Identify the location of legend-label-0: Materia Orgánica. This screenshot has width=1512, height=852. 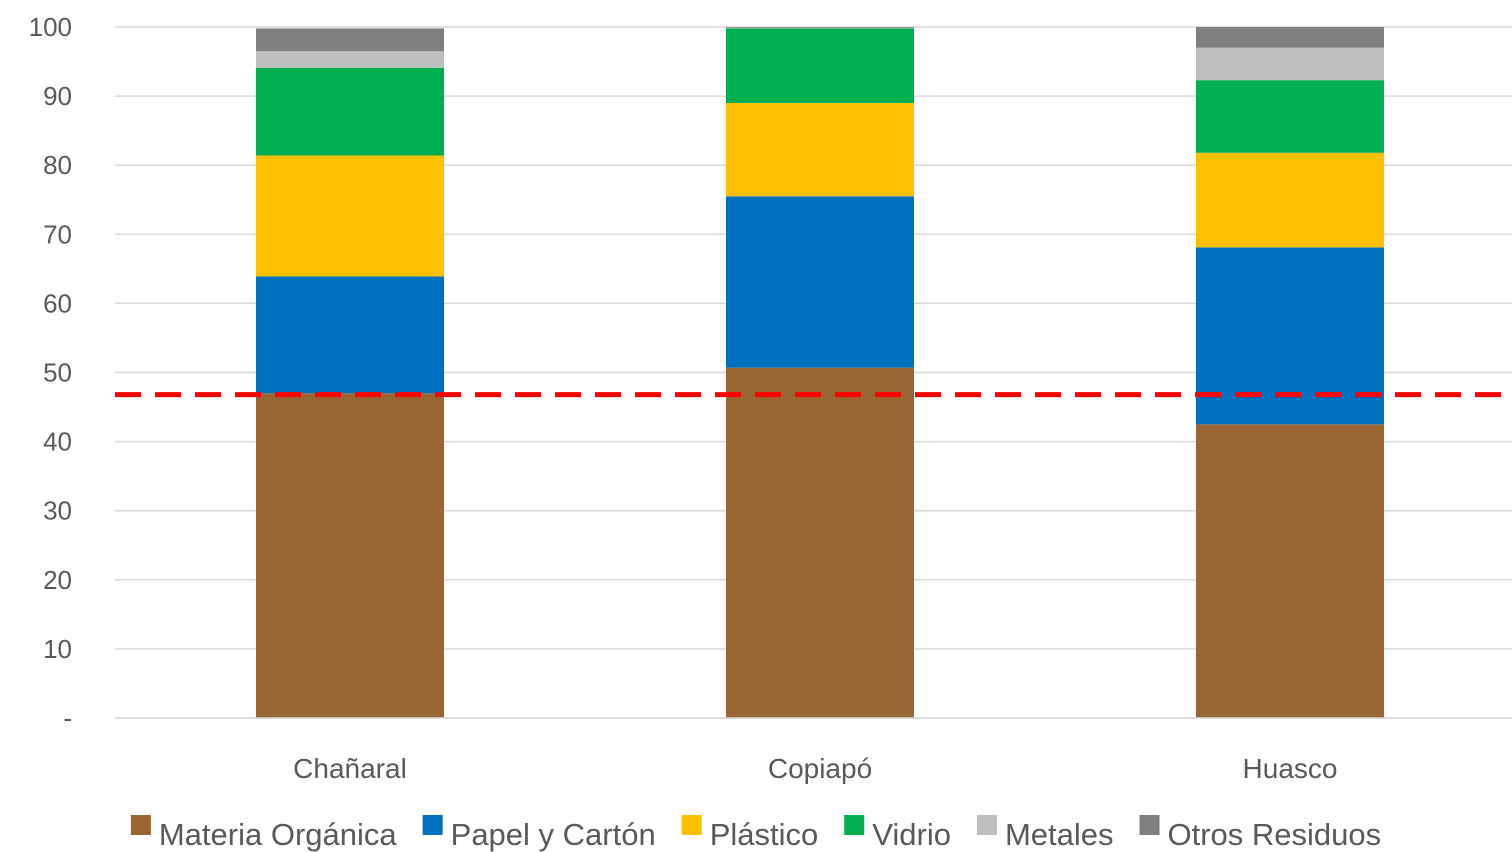
(278, 834).